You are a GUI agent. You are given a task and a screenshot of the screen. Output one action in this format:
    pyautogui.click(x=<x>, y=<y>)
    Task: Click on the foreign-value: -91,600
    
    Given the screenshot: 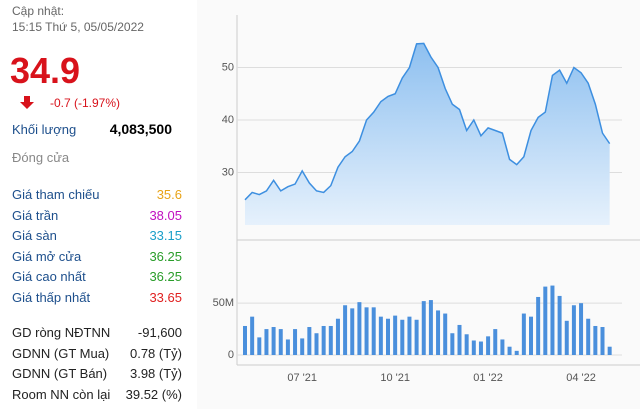 What is the action you would take?
    pyautogui.click(x=159, y=332)
    